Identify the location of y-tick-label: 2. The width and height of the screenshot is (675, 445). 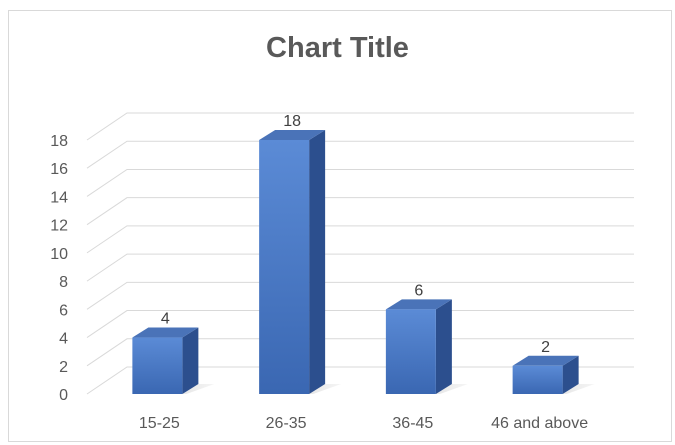
(63, 367).